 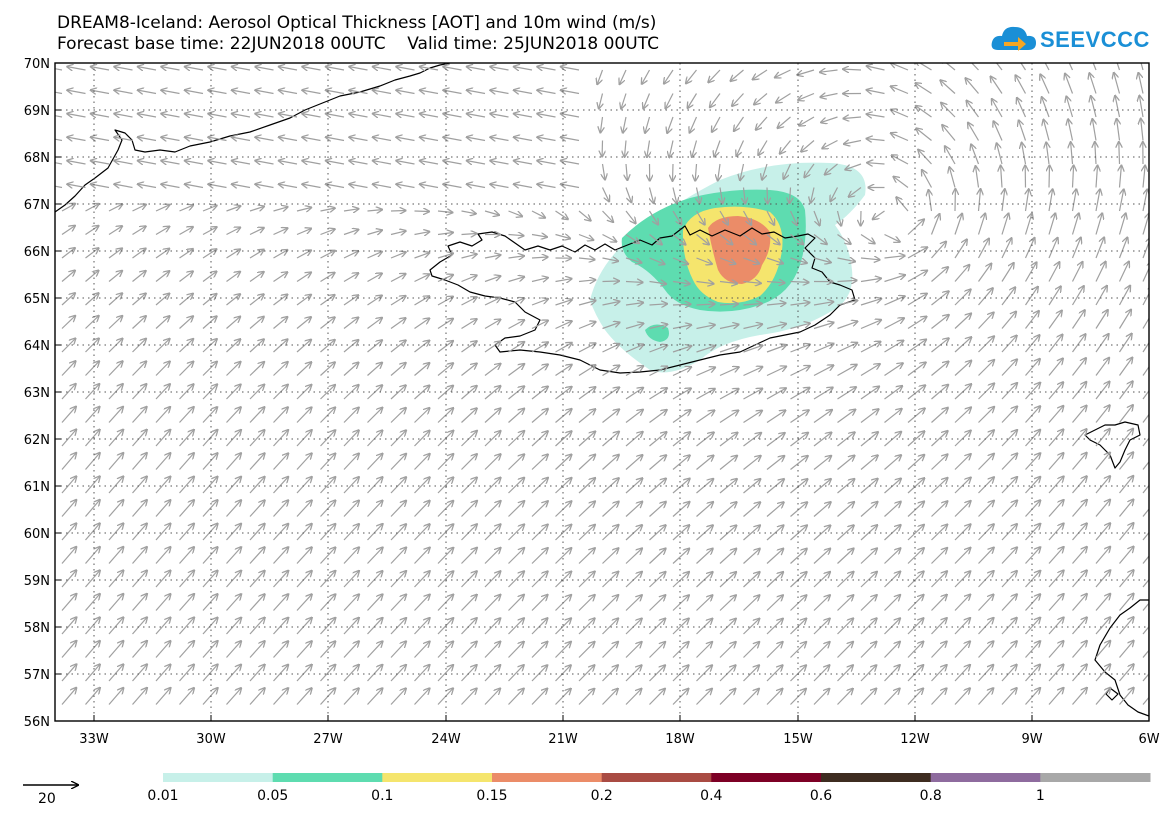 I want to click on longitude-label: 24W, so click(x=446, y=739).